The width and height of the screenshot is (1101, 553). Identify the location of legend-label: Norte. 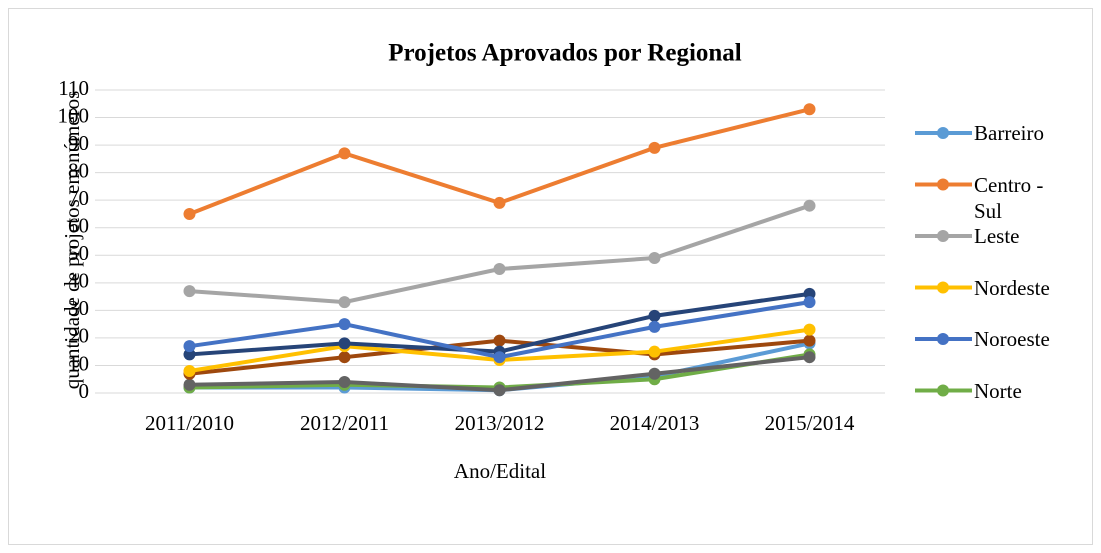
(998, 390).